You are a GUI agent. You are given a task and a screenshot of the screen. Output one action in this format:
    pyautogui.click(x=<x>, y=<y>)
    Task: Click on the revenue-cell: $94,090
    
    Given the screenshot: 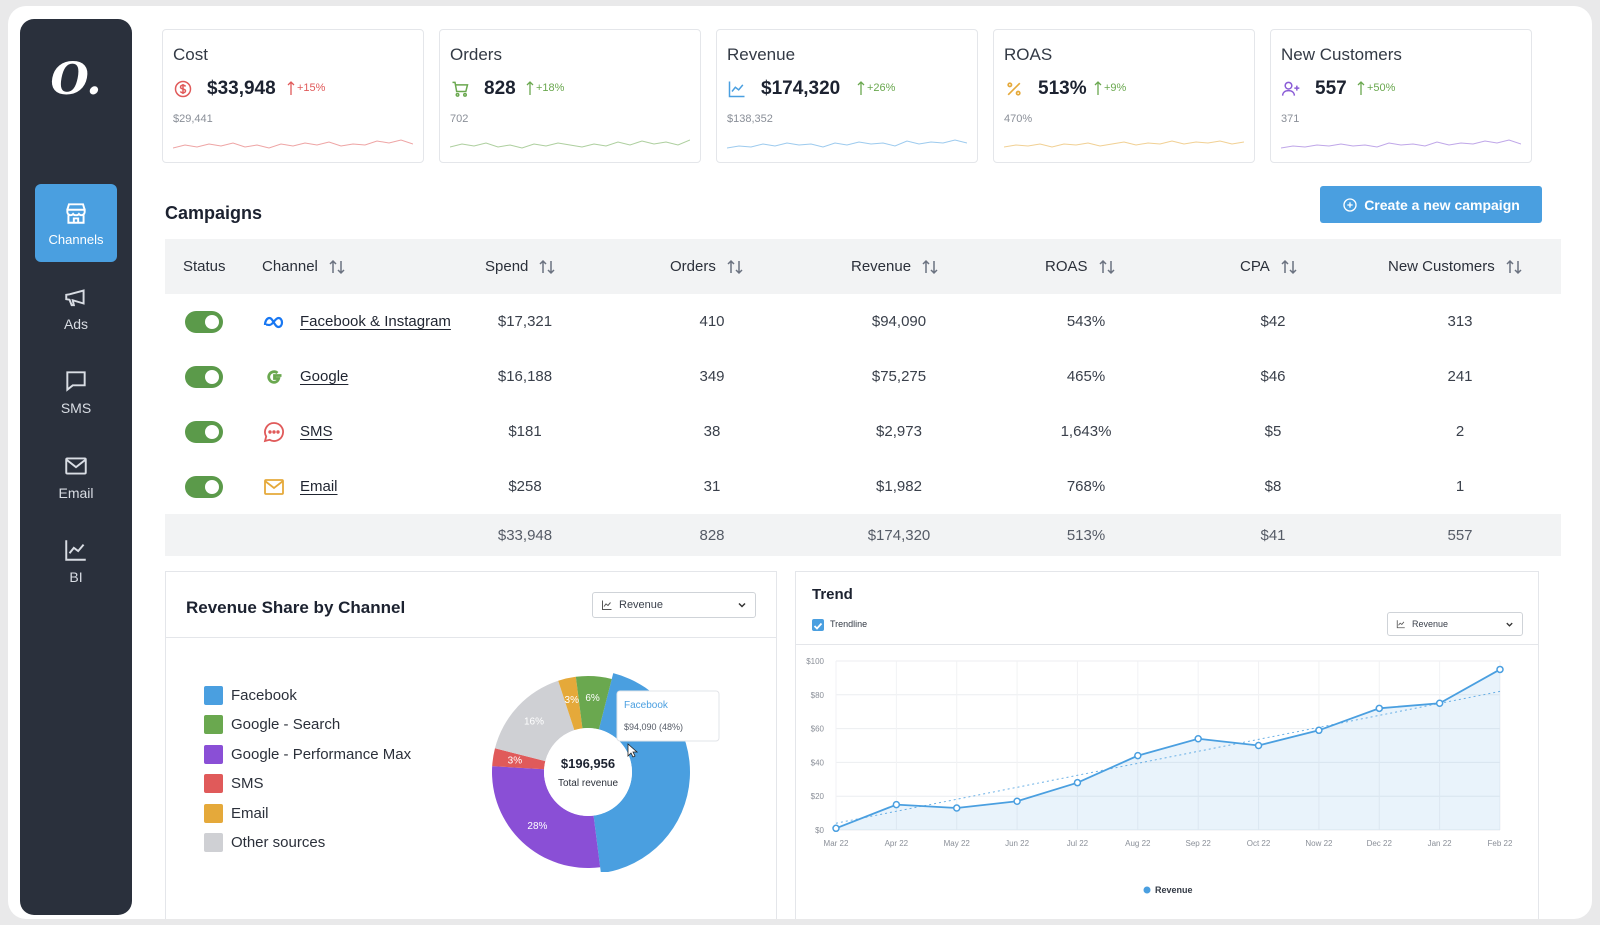 What is the action you would take?
    pyautogui.click(x=899, y=321)
    